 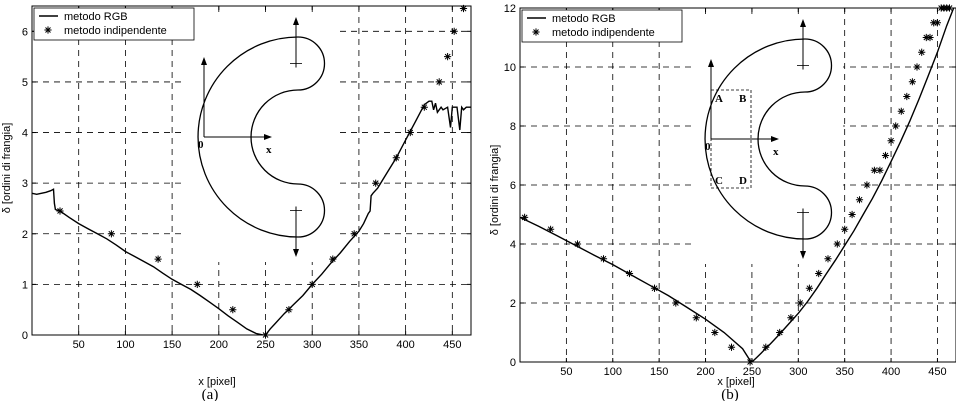 I want to click on specimen-outline-a, so click(x=261, y=137).